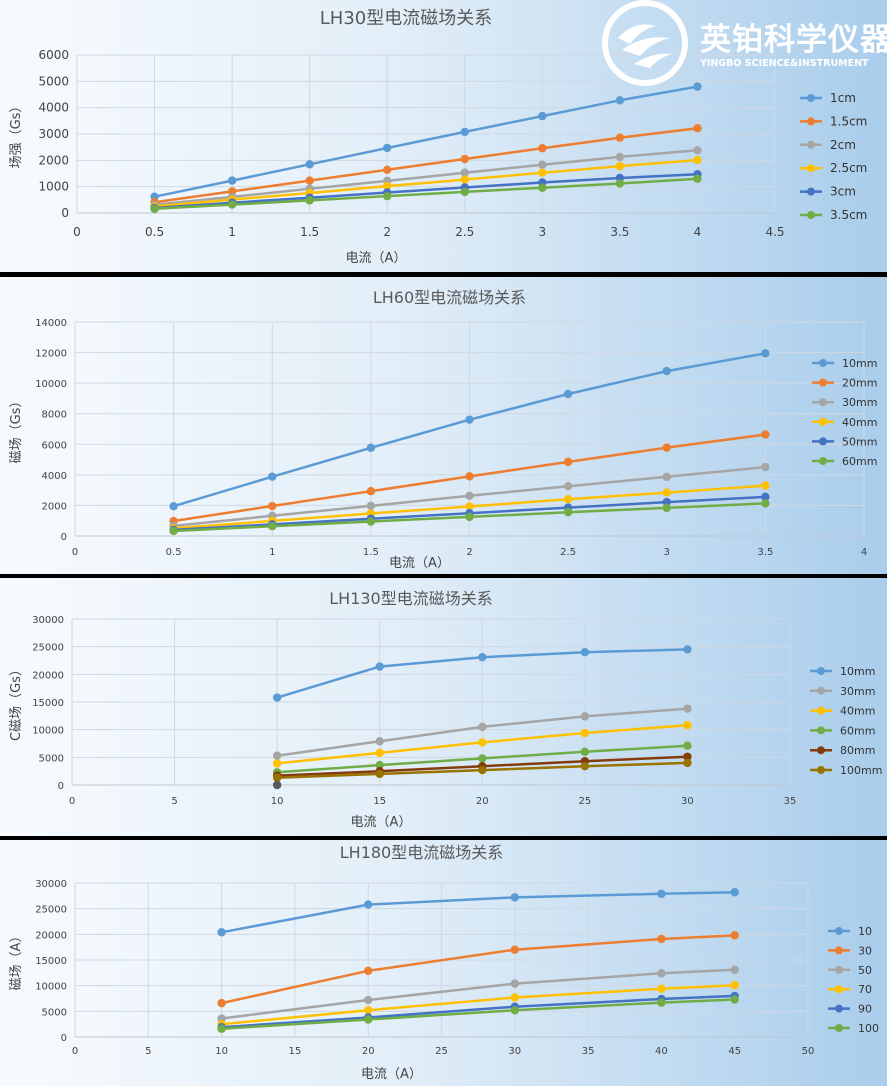 This screenshot has width=887, height=1086. What do you see at coordinates (821, 690) in the screenshot?
I see `legend-marker-30mm` at bounding box center [821, 690].